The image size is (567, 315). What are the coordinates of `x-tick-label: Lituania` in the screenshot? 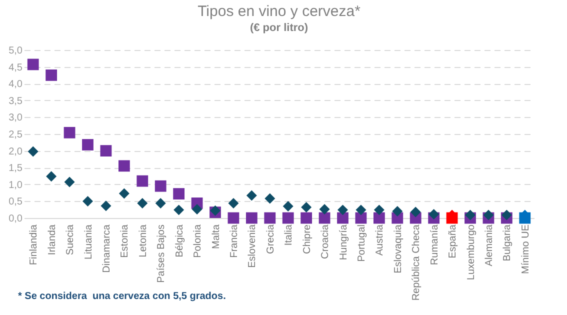 It's located at (88, 242).